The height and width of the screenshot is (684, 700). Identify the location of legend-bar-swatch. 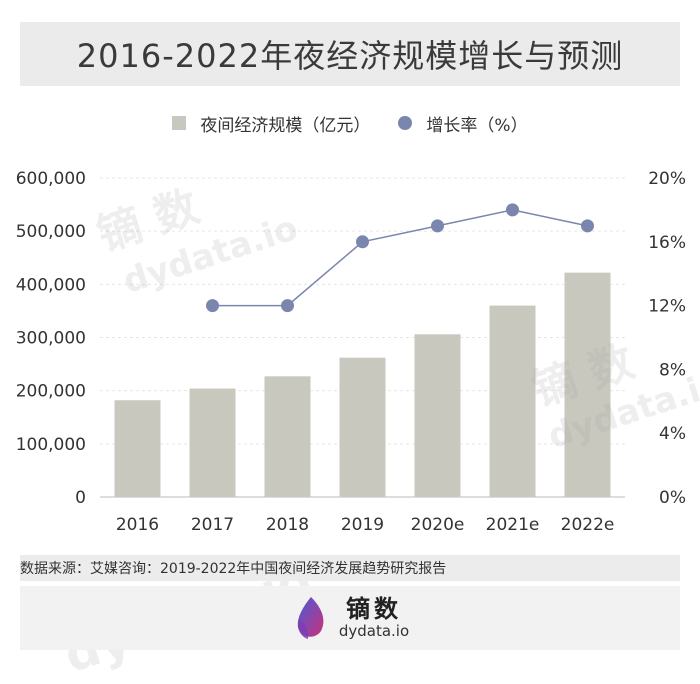
(179, 123).